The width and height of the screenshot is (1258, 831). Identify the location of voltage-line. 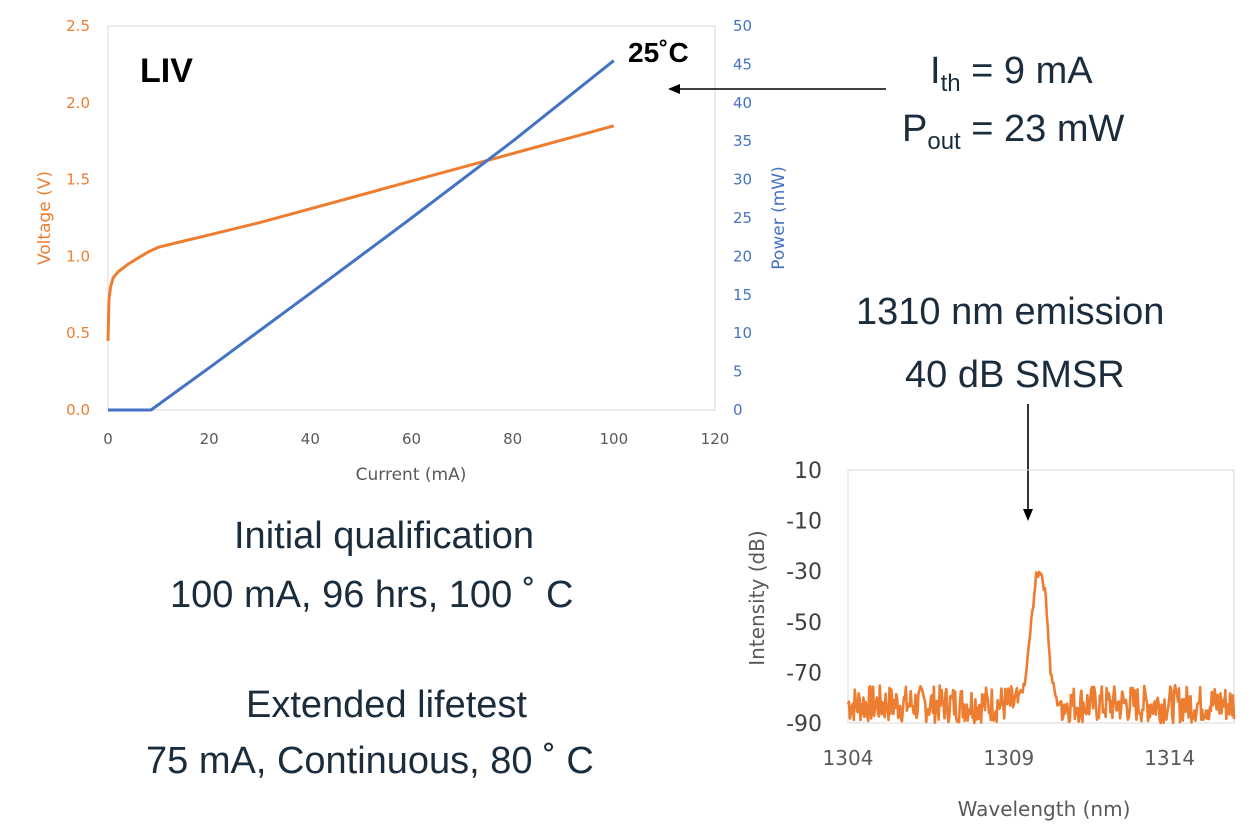
(360, 232).